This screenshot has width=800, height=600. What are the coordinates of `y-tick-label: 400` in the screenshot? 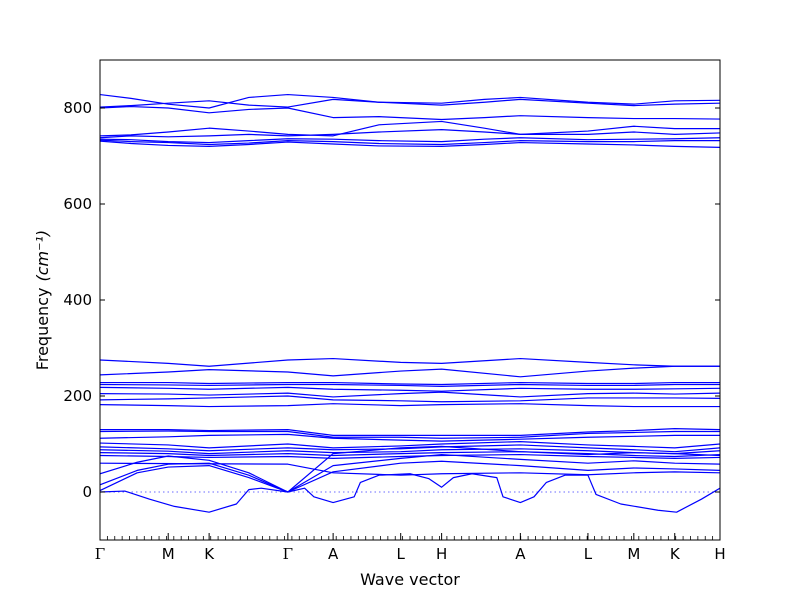 It's located at (77, 300).